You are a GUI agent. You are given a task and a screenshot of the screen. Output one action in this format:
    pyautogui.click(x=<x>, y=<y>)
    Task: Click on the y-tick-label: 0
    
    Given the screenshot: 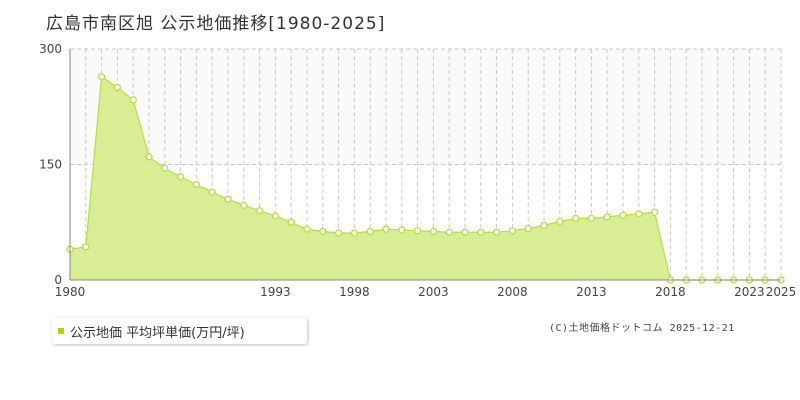 What is the action you would take?
    pyautogui.click(x=58, y=280)
    